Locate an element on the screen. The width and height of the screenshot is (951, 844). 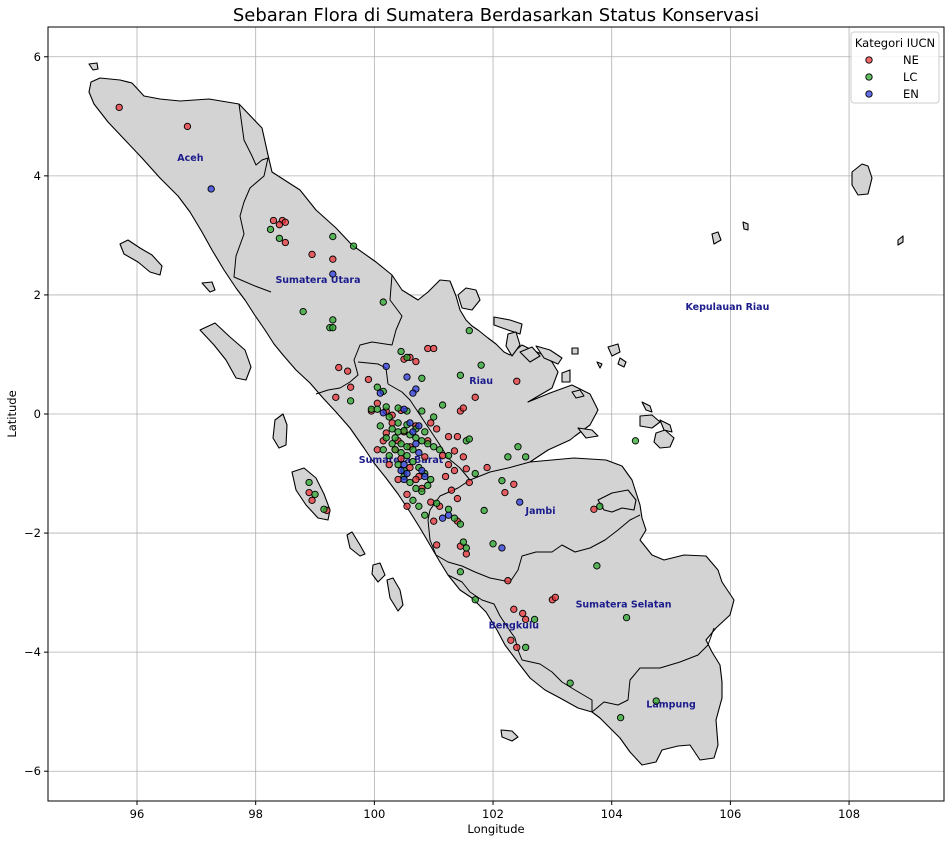
rangsang-island is located at coordinates (530, 354).